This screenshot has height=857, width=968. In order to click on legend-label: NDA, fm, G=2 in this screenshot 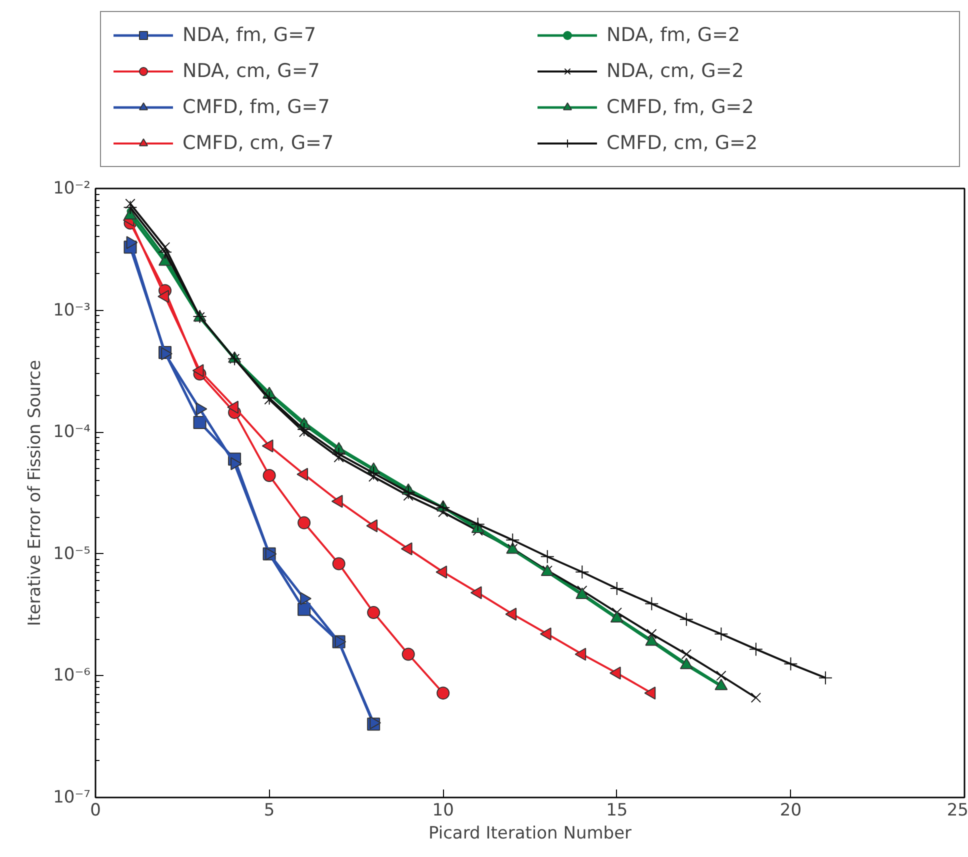, I will do `click(674, 35)`.